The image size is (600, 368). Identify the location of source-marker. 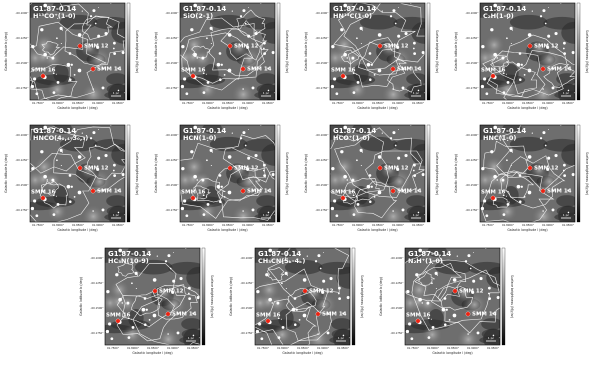
(530, 168).